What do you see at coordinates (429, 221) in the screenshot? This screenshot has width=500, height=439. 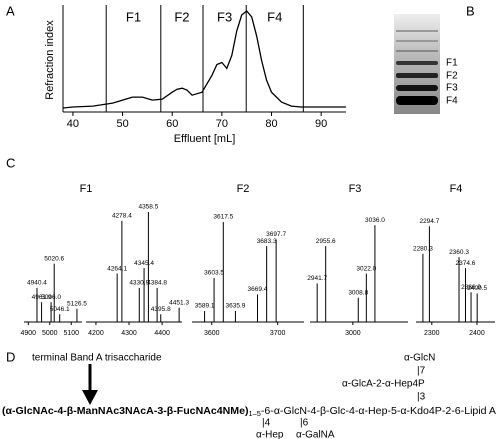 I see `peak-label: 2294.7` at bounding box center [429, 221].